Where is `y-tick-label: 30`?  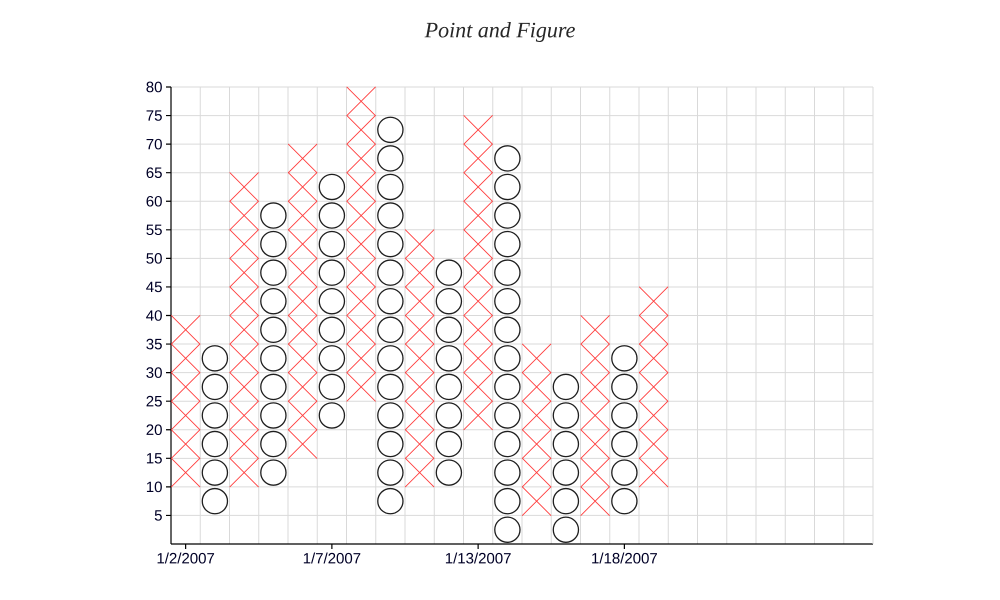
y-tick-label: 30 is located at coordinates (154, 372).